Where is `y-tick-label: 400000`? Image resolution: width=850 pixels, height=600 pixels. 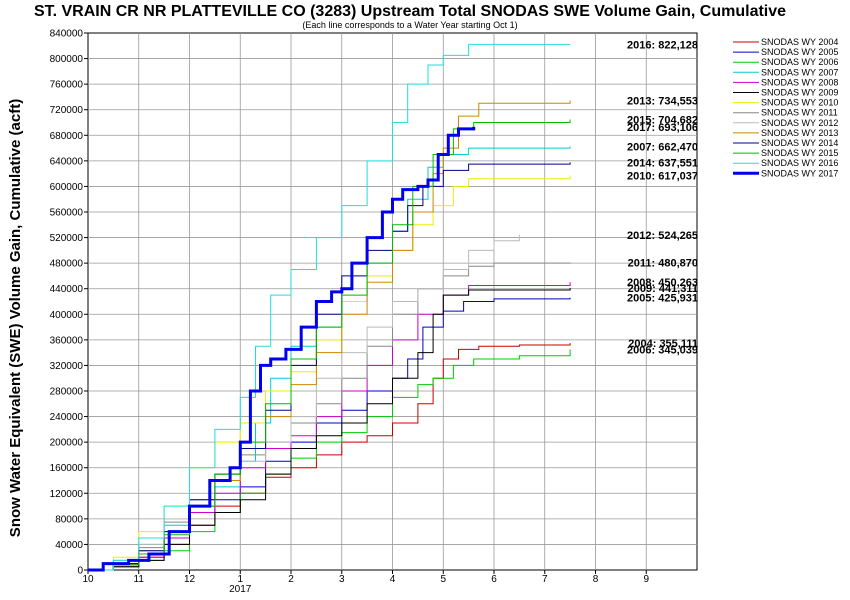
y-tick-label: 400000 is located at coordinates (67, 315).